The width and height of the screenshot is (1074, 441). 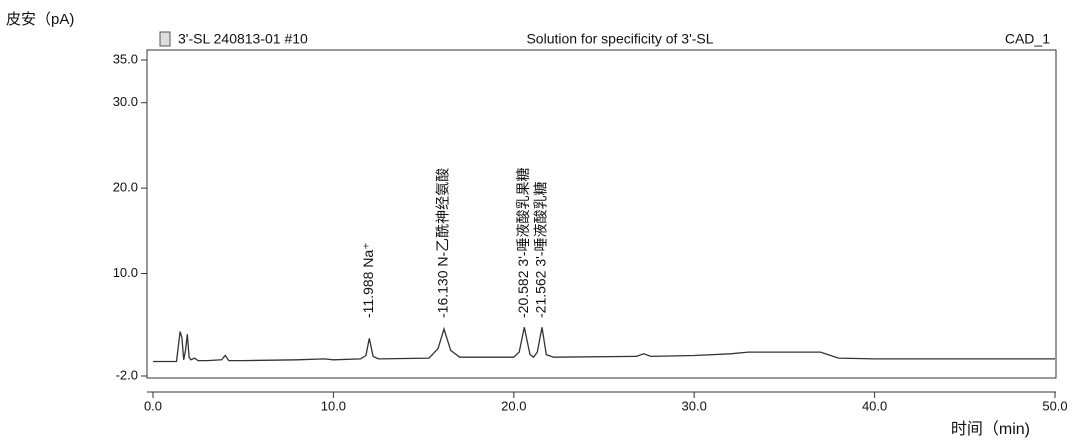 What do you see at coordinates (1054, 405) in the screenshot?
I see `x-tick-label: 50.0` at bounding box center [1054, 405].